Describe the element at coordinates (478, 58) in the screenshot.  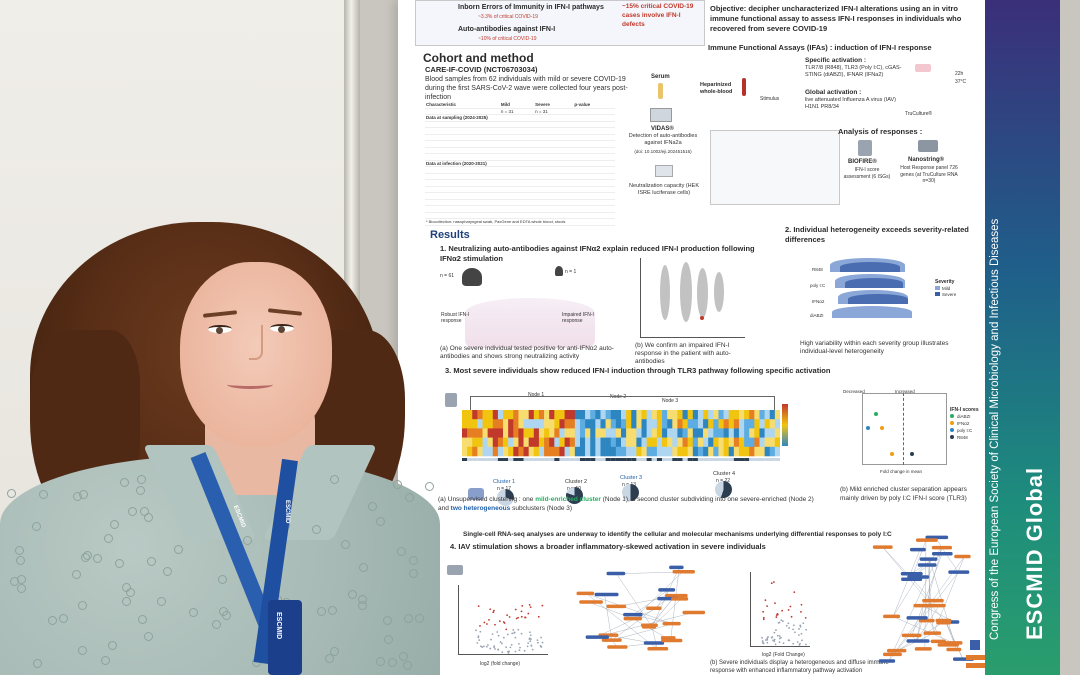
I see `cohort-title: Cohort and method` at that location.